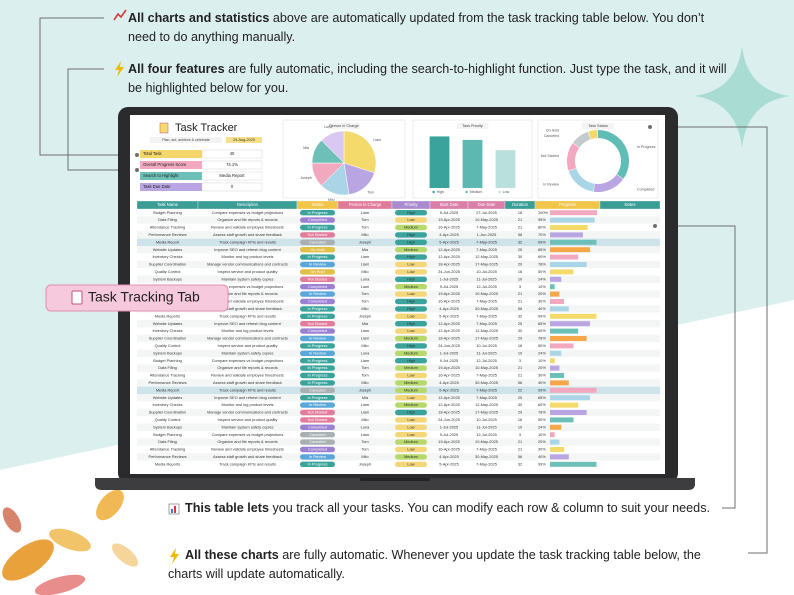 Image resolution: width=794 pixels, height=595 pixels. What do you see at coordinates (365, 352) in the screenshot?
I see `cell: Luna` at bounding box center [365, 352].